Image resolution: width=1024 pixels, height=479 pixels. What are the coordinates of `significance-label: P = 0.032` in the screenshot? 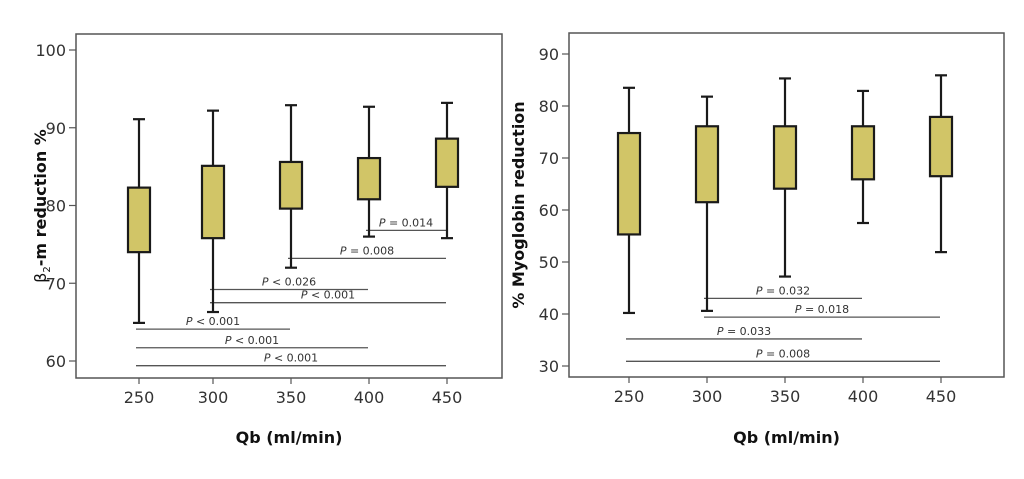 It's located at (783, 290).